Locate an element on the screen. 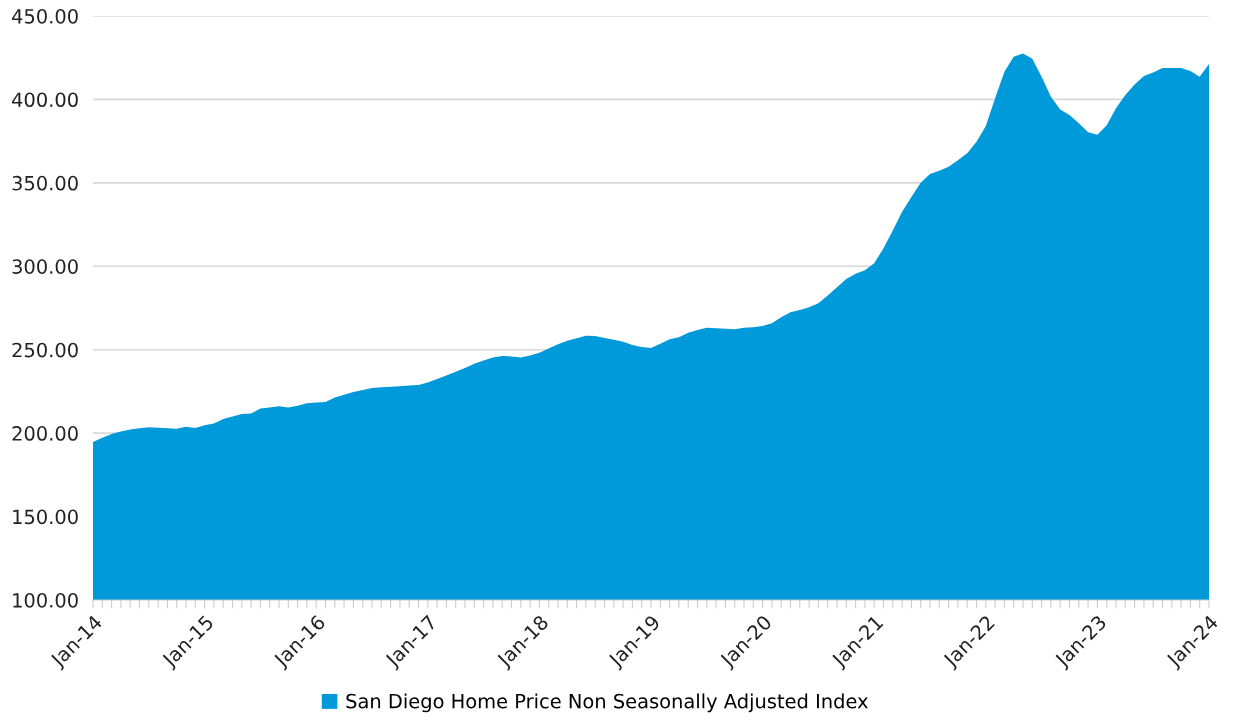 The image size is (1238, 725). y-tick-label: 300.00 is located at coordinates (45, 266).